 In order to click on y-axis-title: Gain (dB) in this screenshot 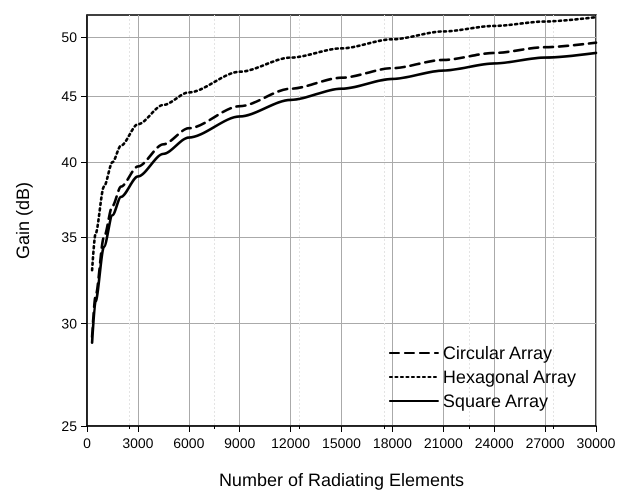, I will do `click(23, 221)`.